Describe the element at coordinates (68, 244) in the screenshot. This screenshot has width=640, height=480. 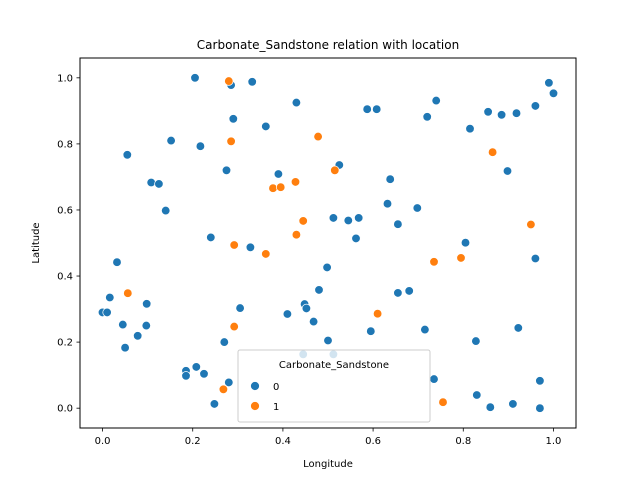
I see `y-axis-ticks: 0.0 0.2 0.4 0.6 0.8 1.0` at that location.